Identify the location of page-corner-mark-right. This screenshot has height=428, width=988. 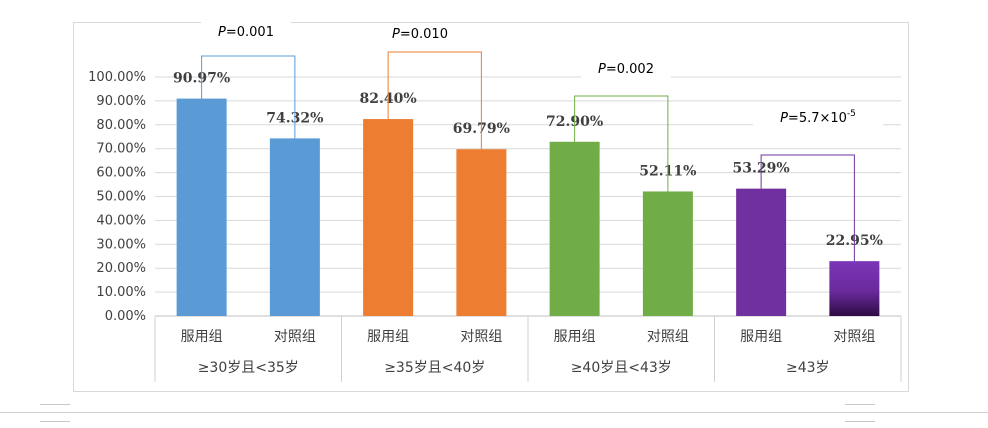
(860, 413).